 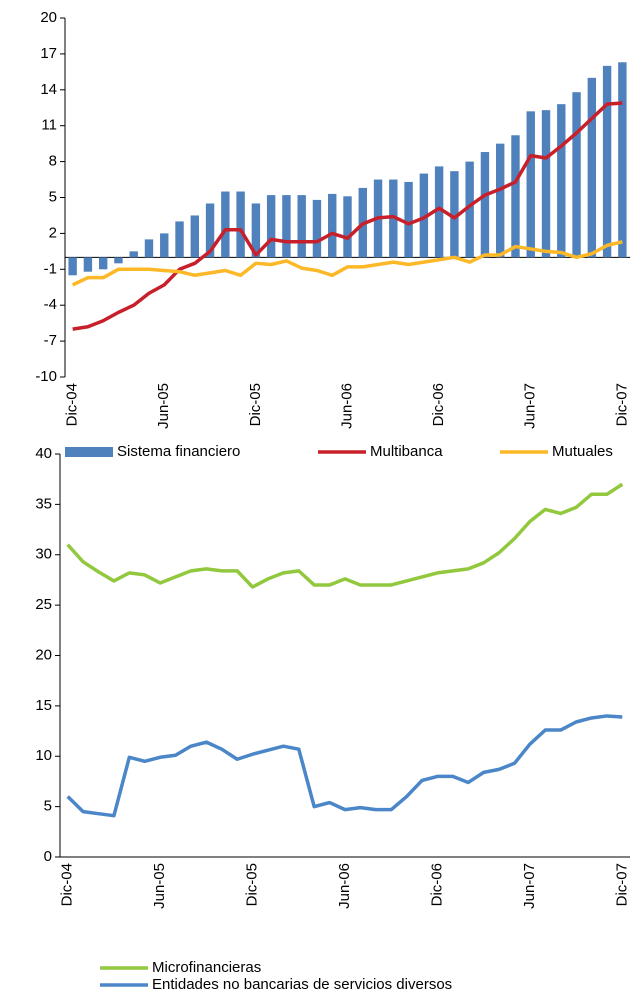 What do you see at coordinates (46, 376) in the screenshot?
I see `y-tick-label: -10` at bounding box center [46, 376].